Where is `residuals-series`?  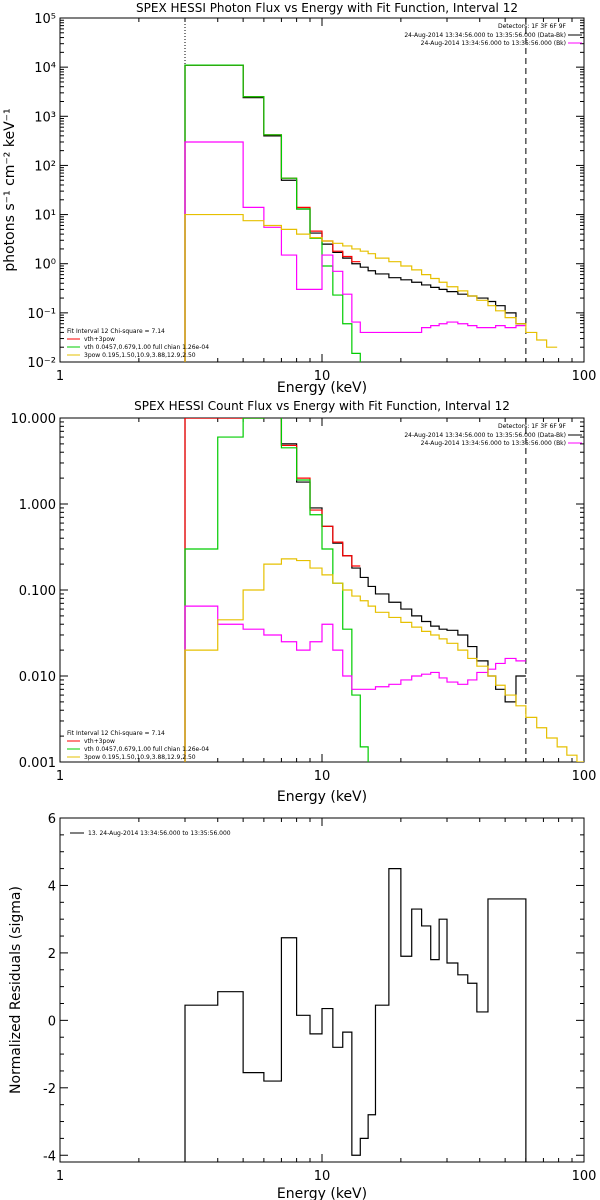 residuals-series is located at coordinates (355, 1014).